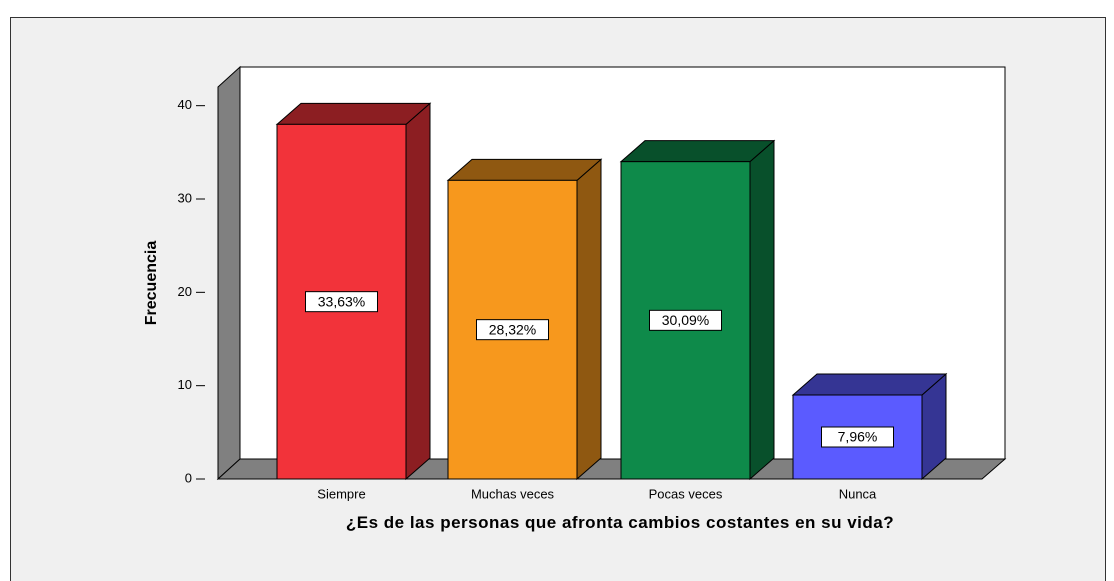  Describe the element at coordinates (858, 493) in the screenshot. I see `x-tick-label: Nunca` at that location.